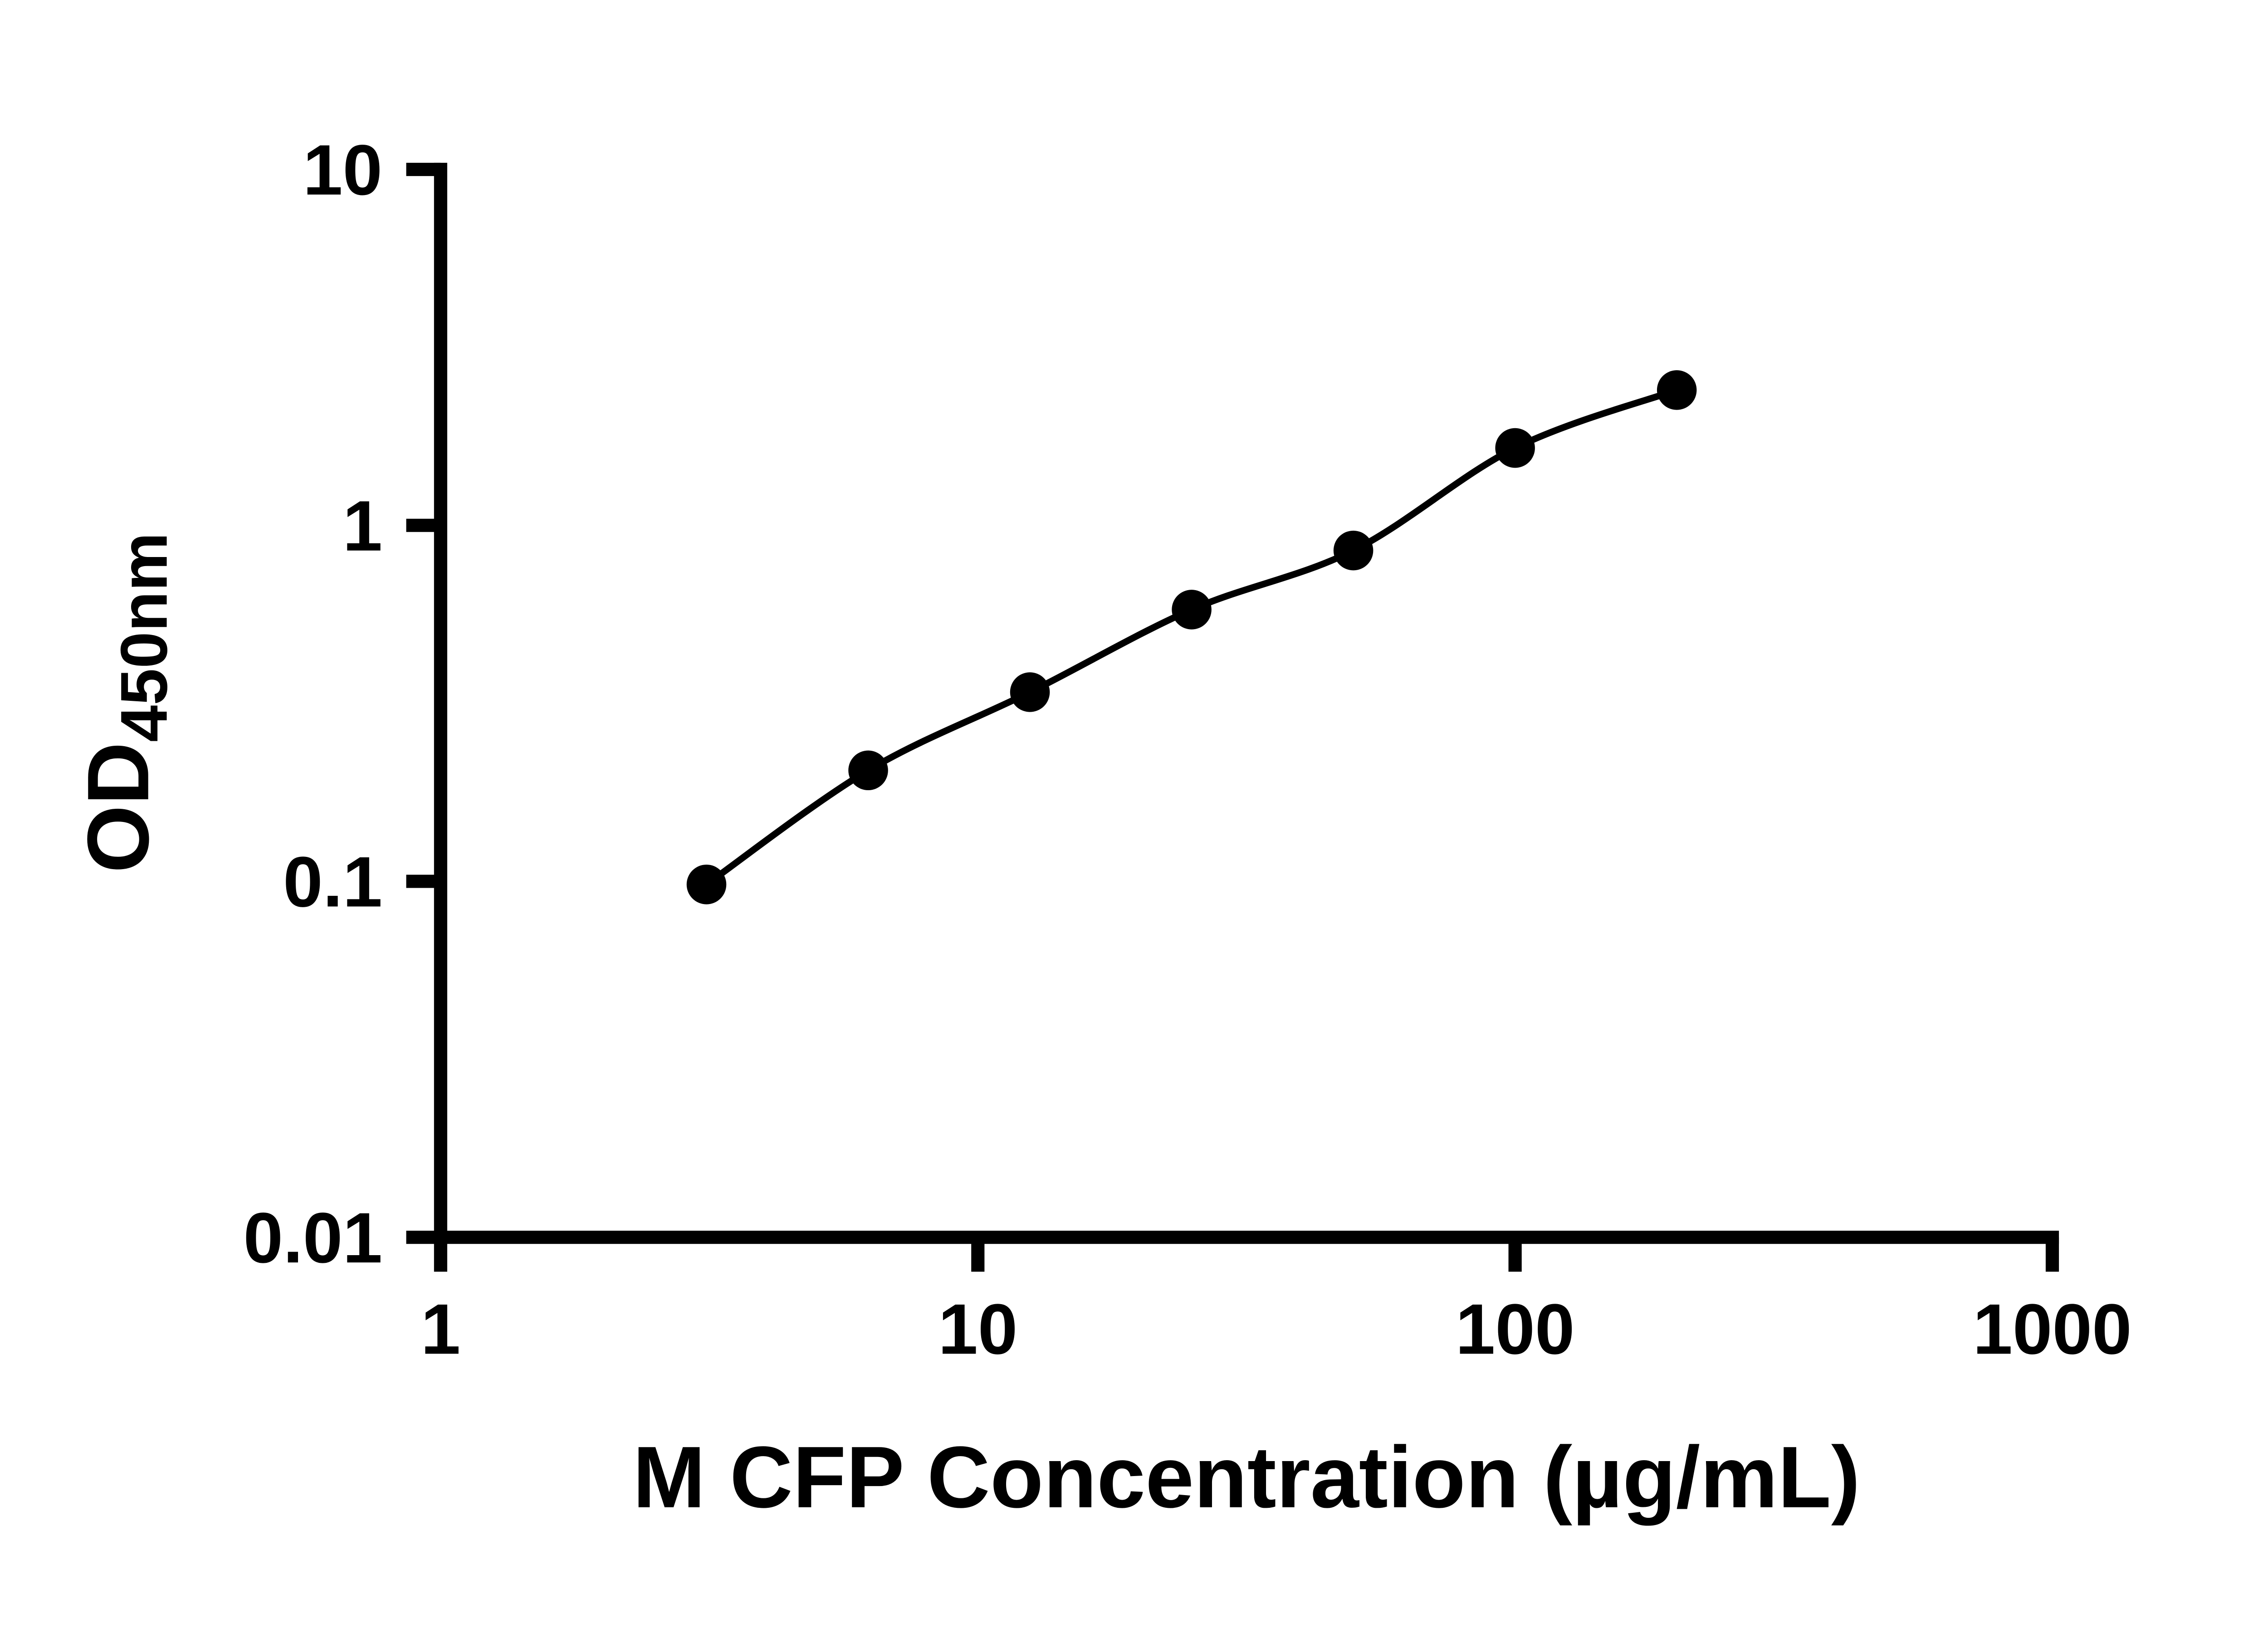 The image size is (2268, 1633). What do you see at coordinates (343, 170) in the screenshot?
I see `y-tick-label: 10` at bounding box center [343, 170].